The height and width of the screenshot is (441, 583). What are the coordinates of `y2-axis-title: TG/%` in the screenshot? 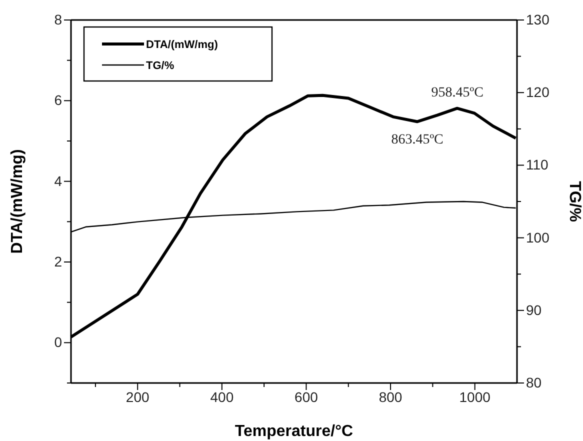 It's located at (574, 201).